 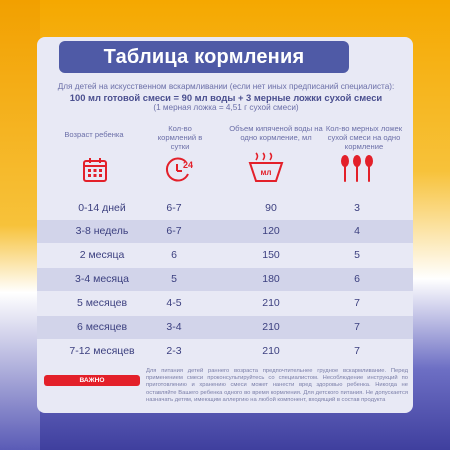 I want to click on background-left, so click(x=20, y=225).